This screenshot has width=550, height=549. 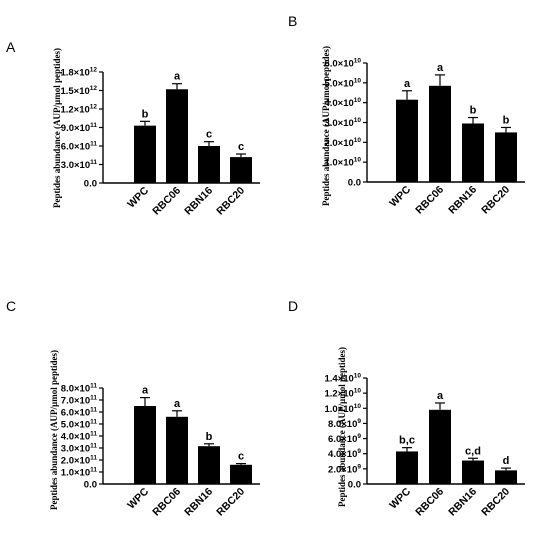 I want to click on y-tick-label: 2.0×10¹⁰, so click(x=342, y=143).